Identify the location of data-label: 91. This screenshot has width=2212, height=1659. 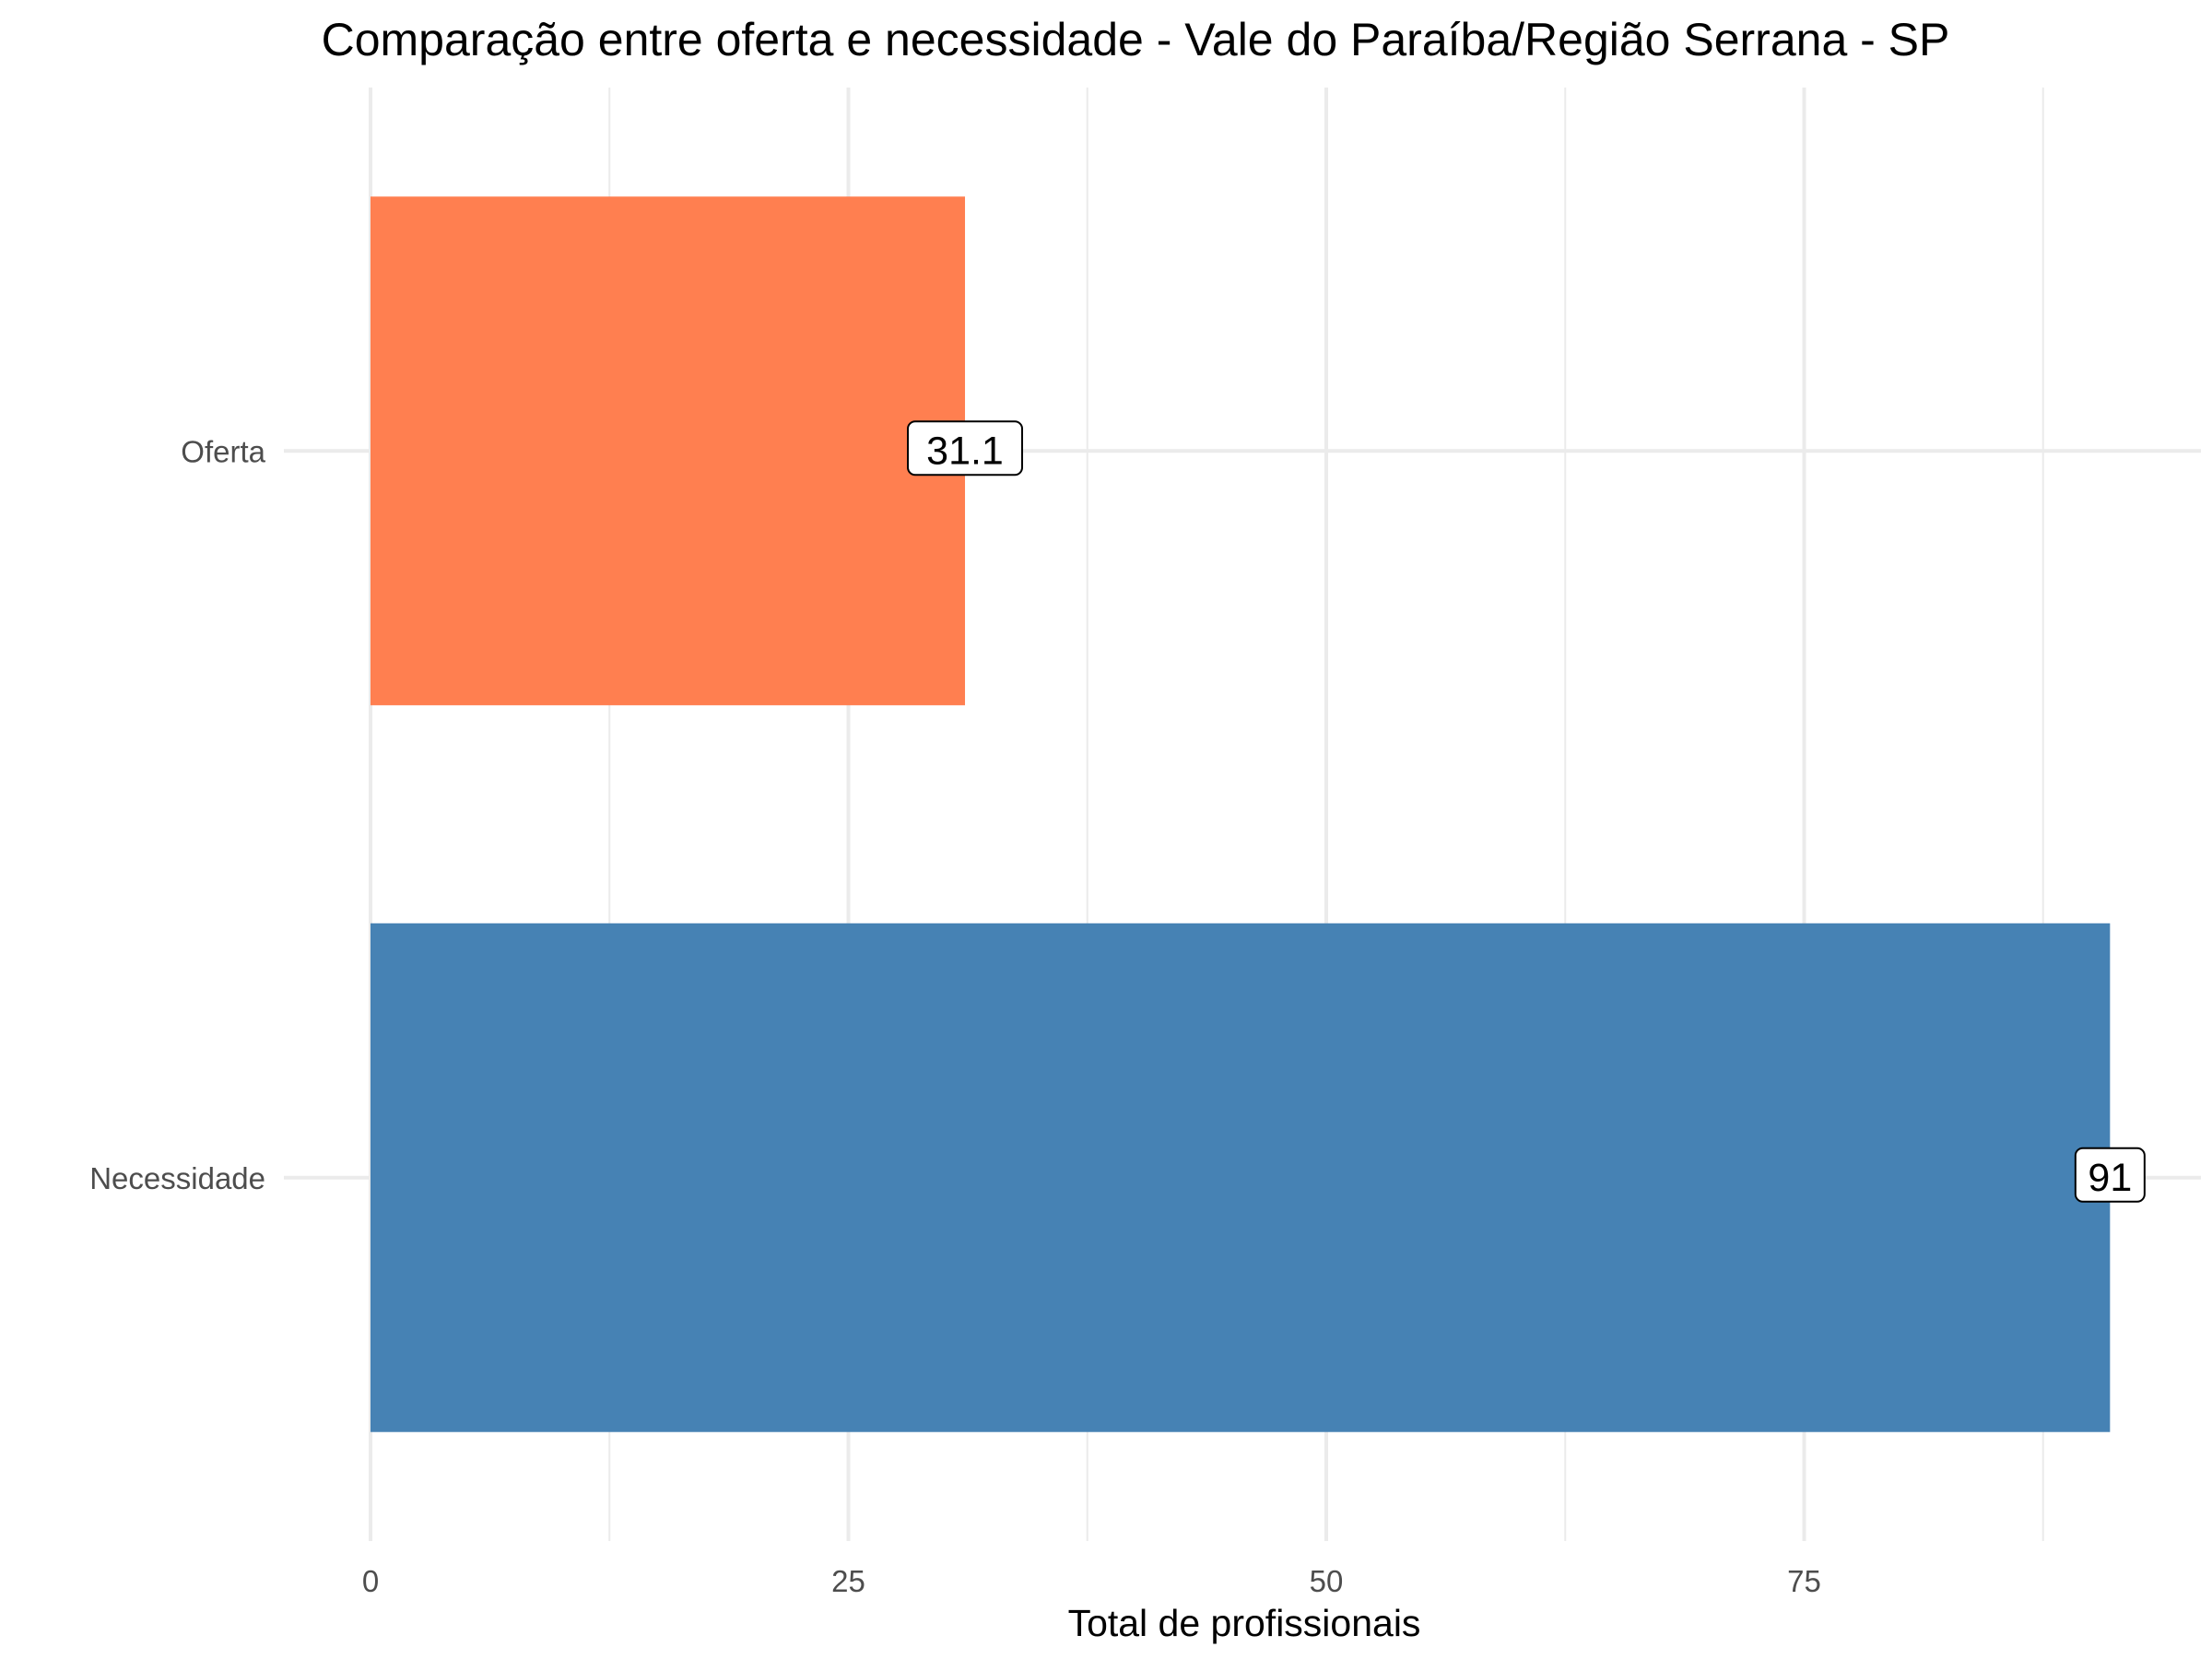
(2110, 1175).